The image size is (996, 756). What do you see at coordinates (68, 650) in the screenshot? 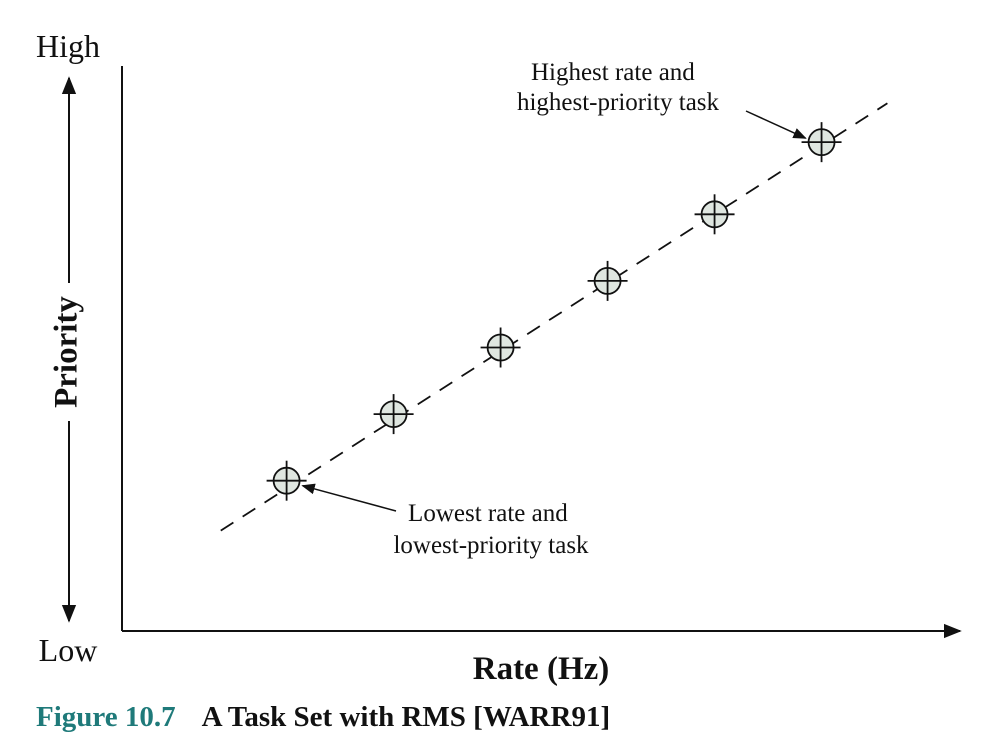
I see `y-low-label: Low` at bounding box center [68, 650].